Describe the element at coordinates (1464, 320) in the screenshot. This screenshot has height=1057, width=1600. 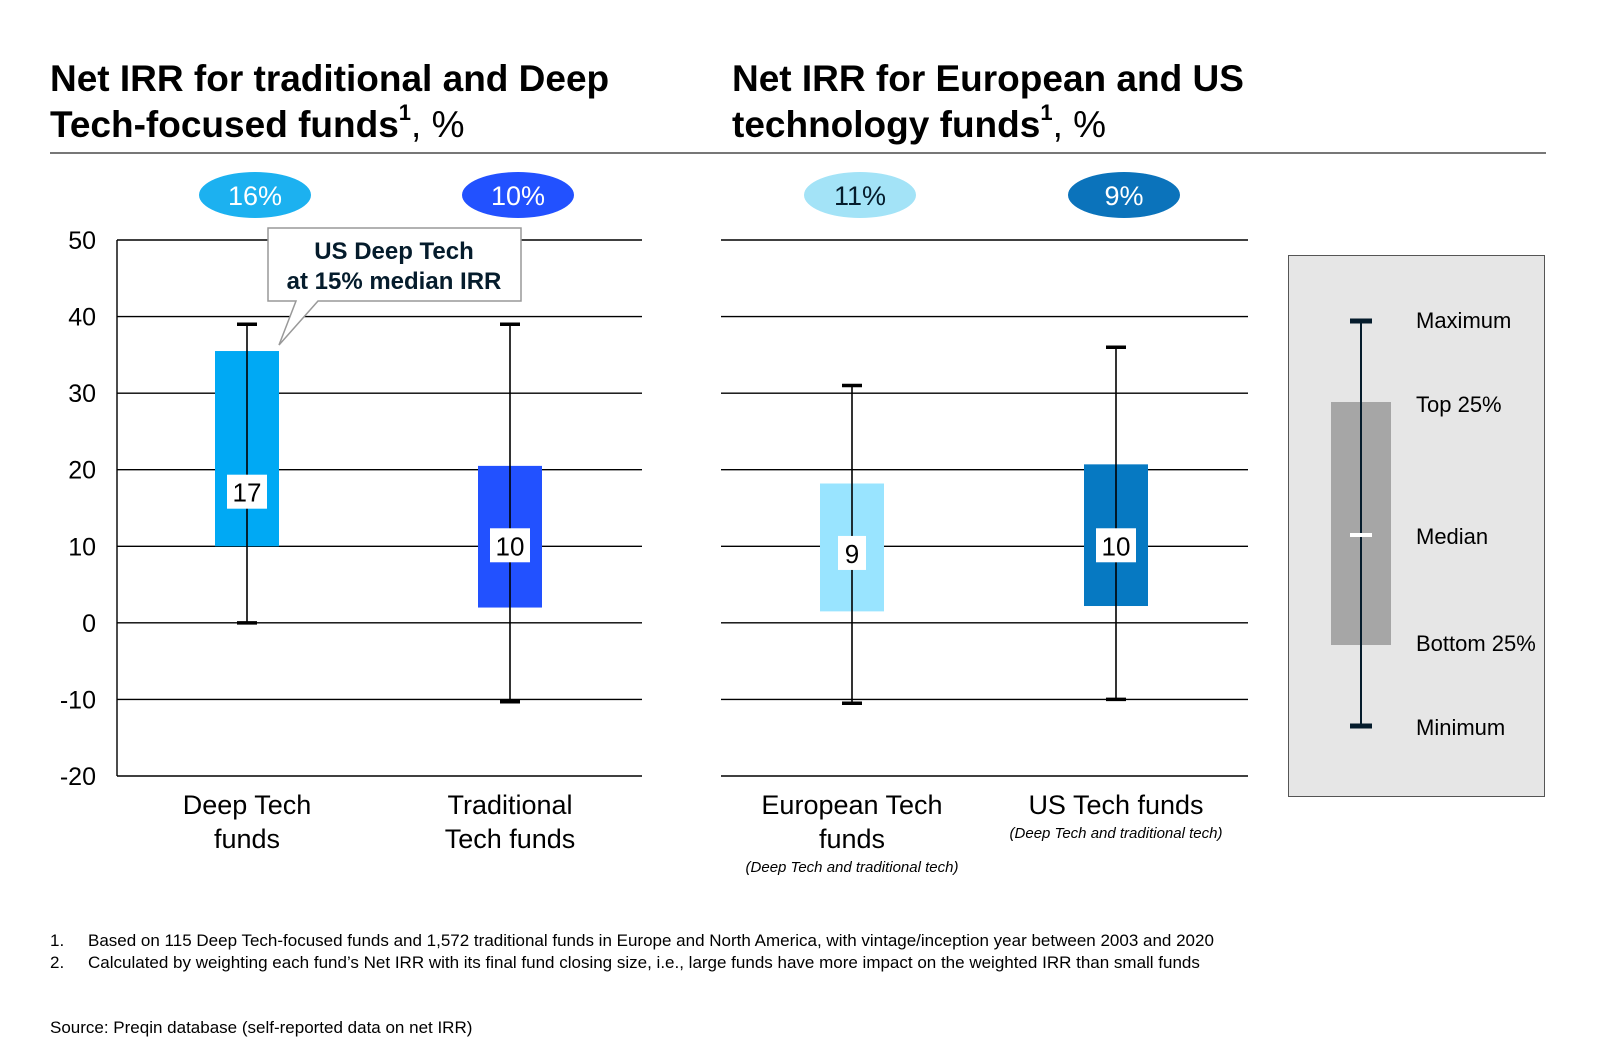
I see `legend-label-maximum: Maximum` at that location.